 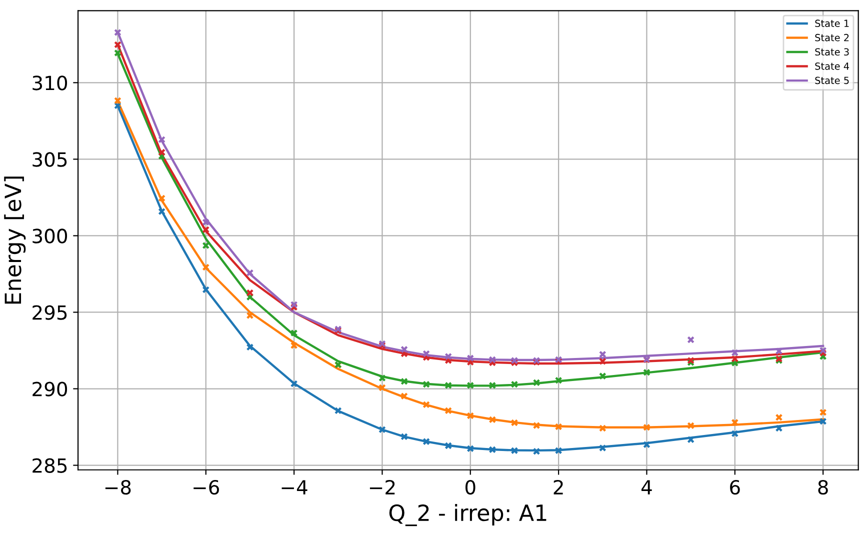 I want to click on x-tick-label: 8, so click(x=823, y=487).